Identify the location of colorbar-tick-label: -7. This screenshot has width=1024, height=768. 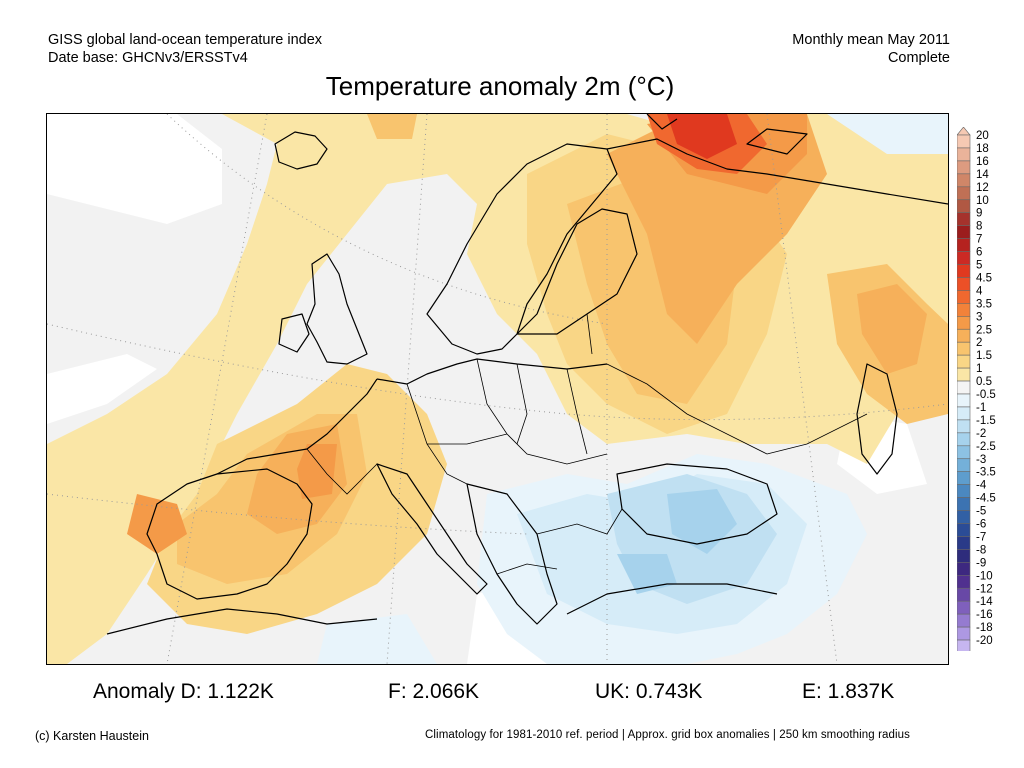
(981, 537).